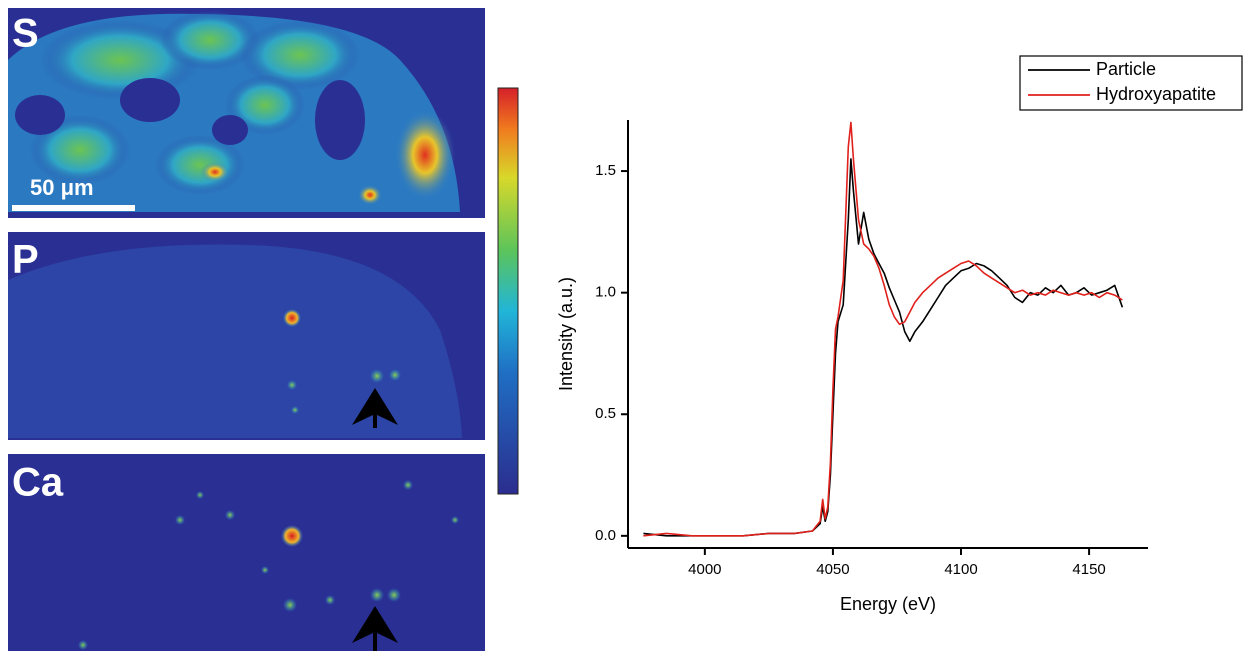 This screenshot has height=651, width=1244. I want to click on legend-label: Hydroxyapatite, so click(1156, 94).